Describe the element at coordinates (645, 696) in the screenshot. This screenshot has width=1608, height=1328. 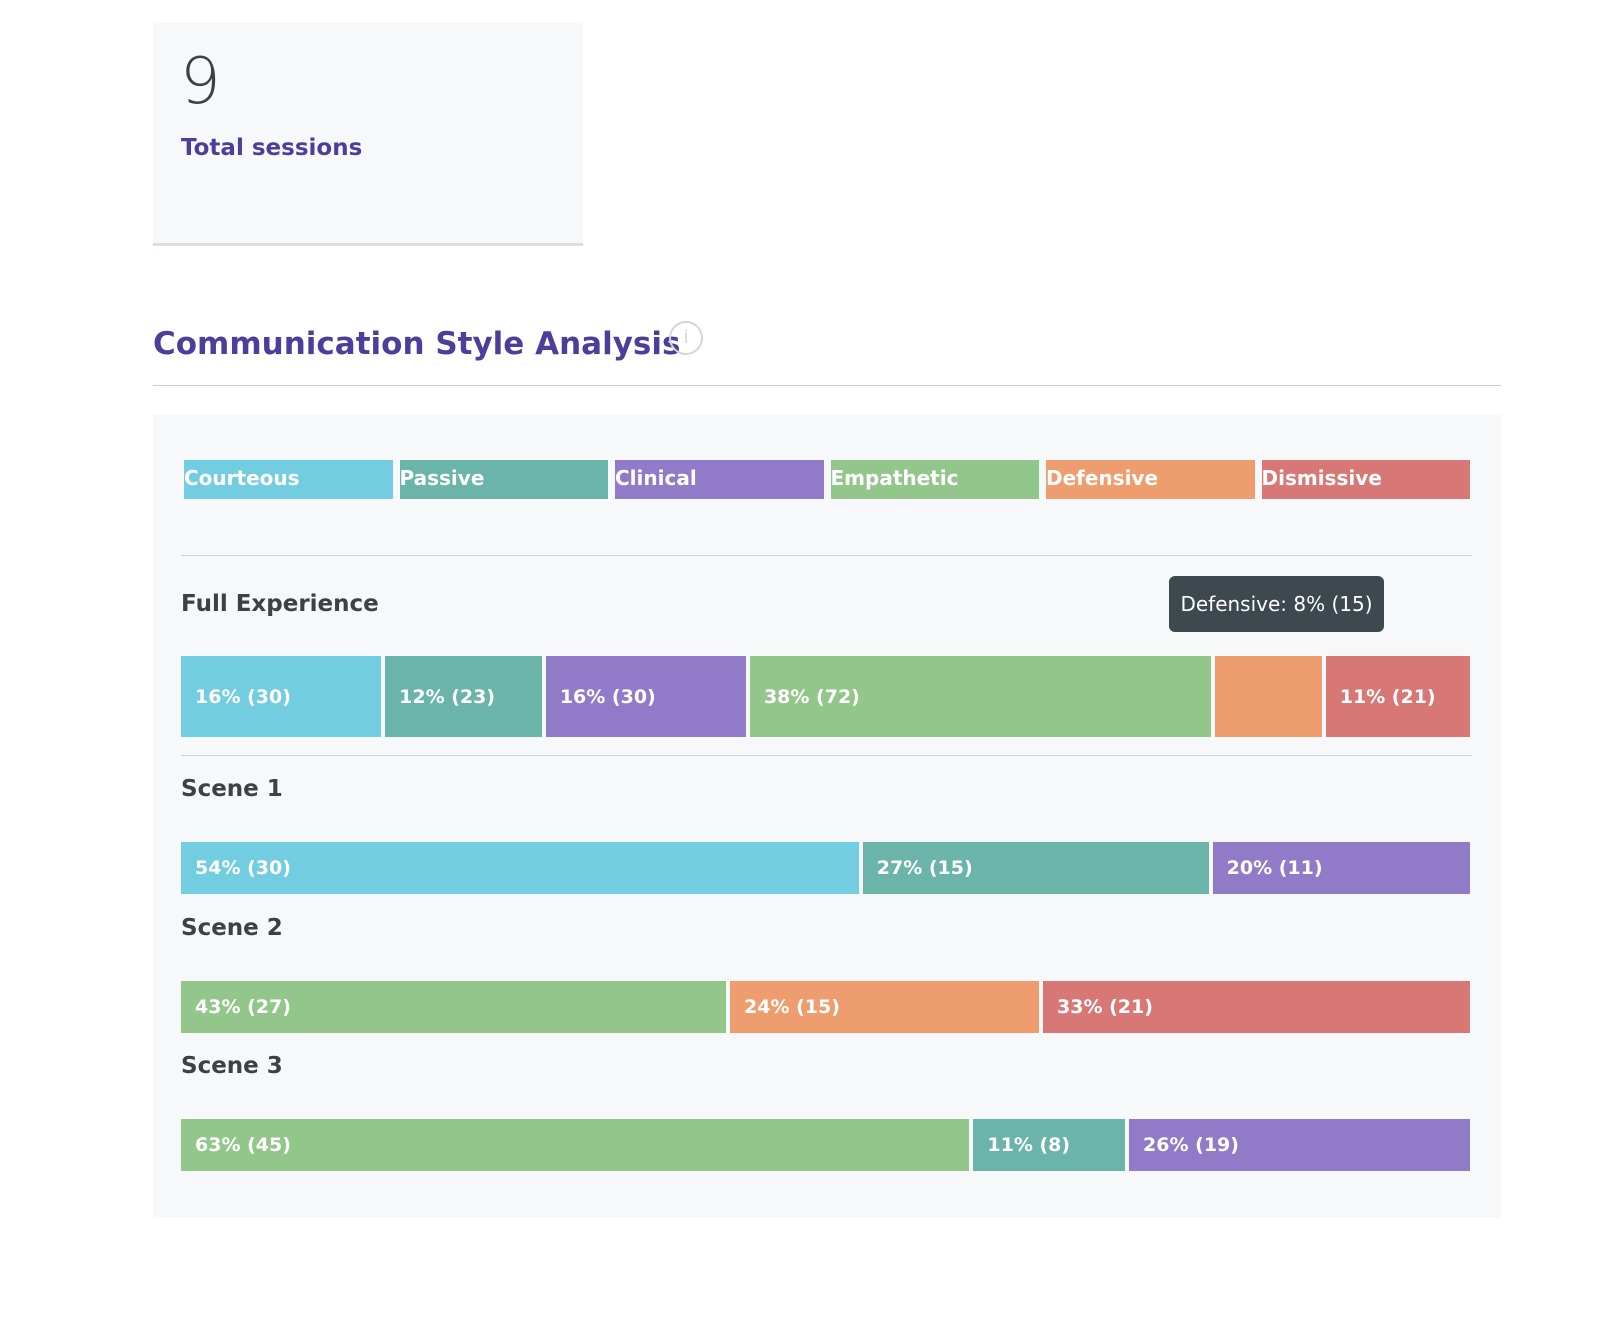
I see `bar-segment-clinical: 16% (30)` at that location.